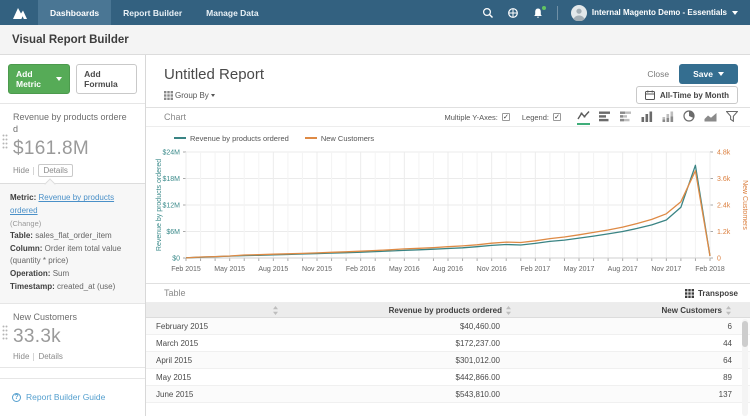 The height and width of the screenshot is (416, 750). I want to click on account-menu: Internal Magento Demo - Essentials, so click(654, 12).